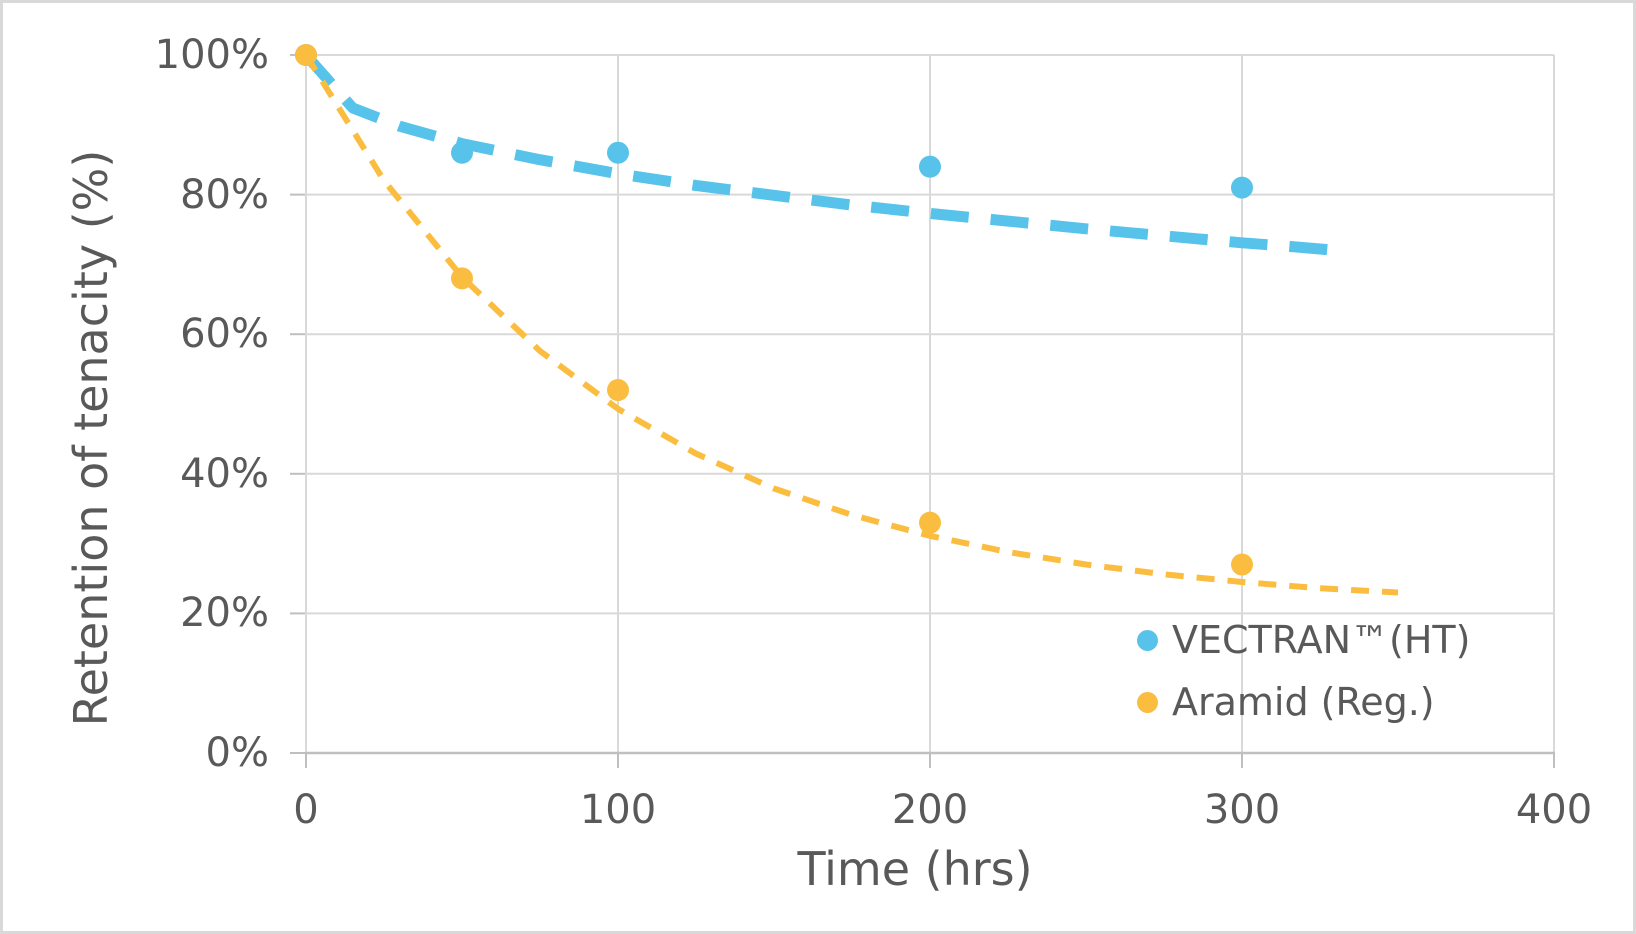 Image resolution: width=1636 pixels, height=934 pixels. I want to click on x-tick-label-400: 400, so click(1554, 810).